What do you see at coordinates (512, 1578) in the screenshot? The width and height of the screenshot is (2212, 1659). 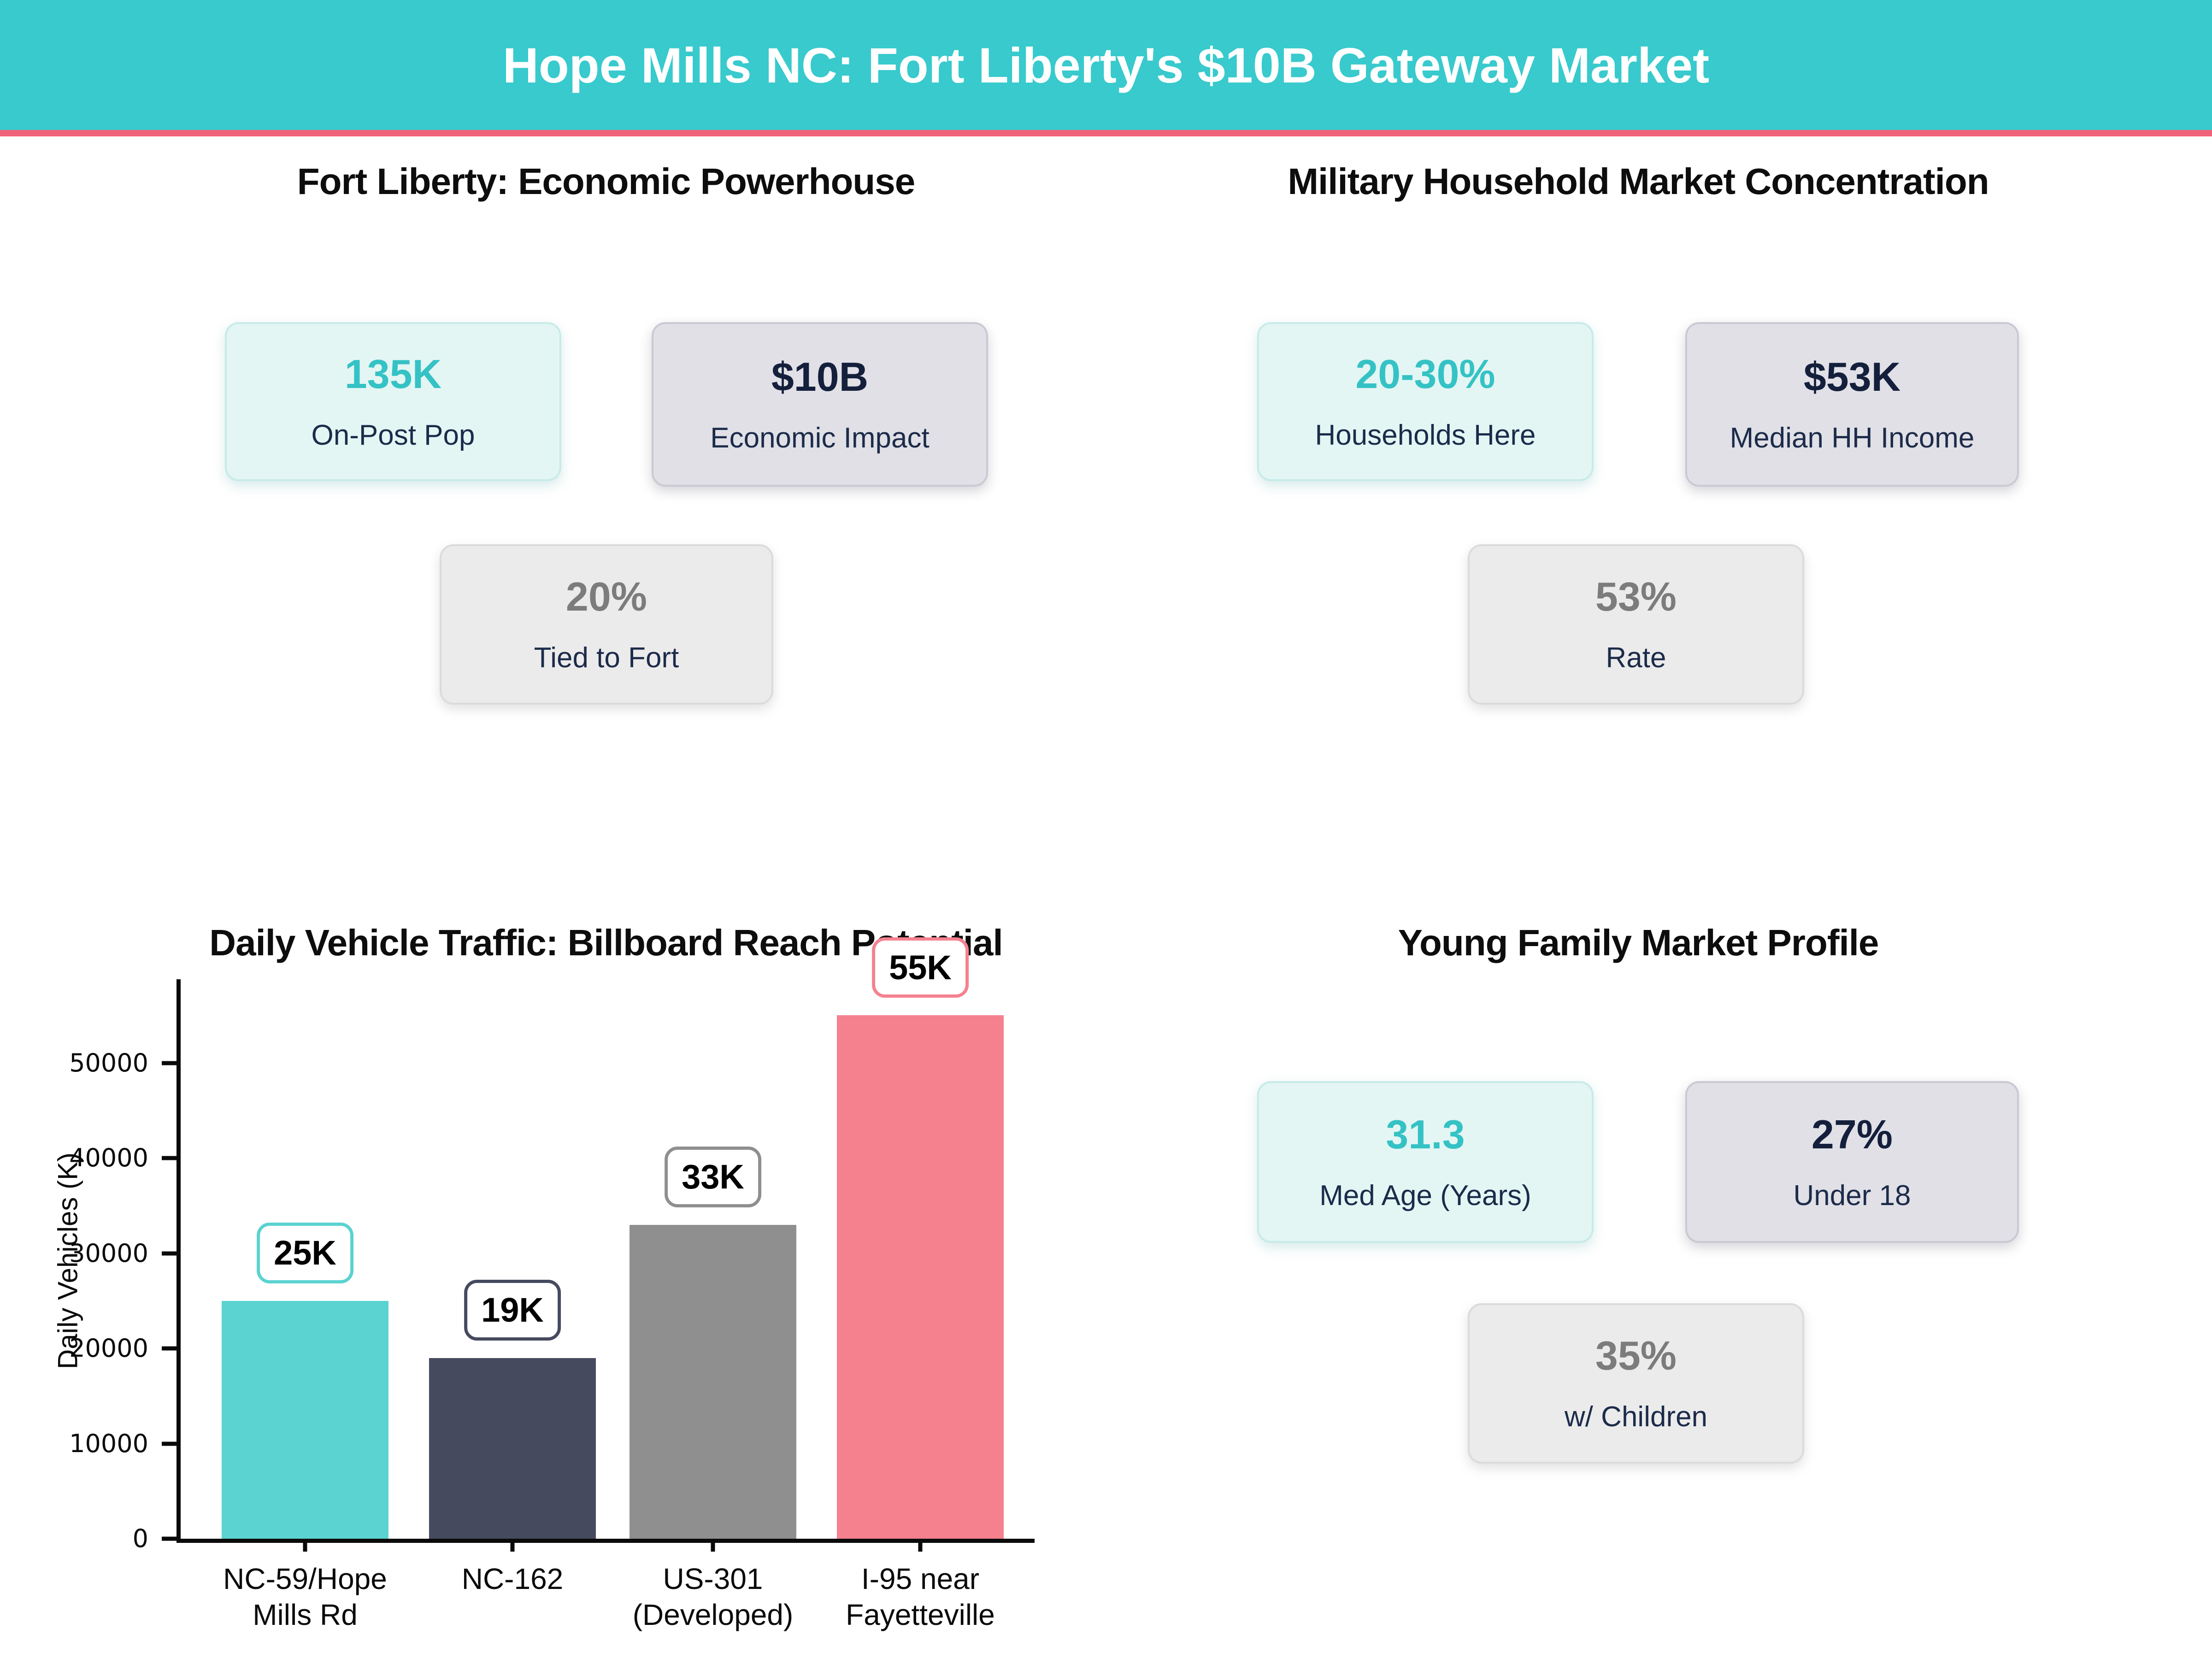 I see `x-tick-label: NC-162` at bounding box center [512, 1578].